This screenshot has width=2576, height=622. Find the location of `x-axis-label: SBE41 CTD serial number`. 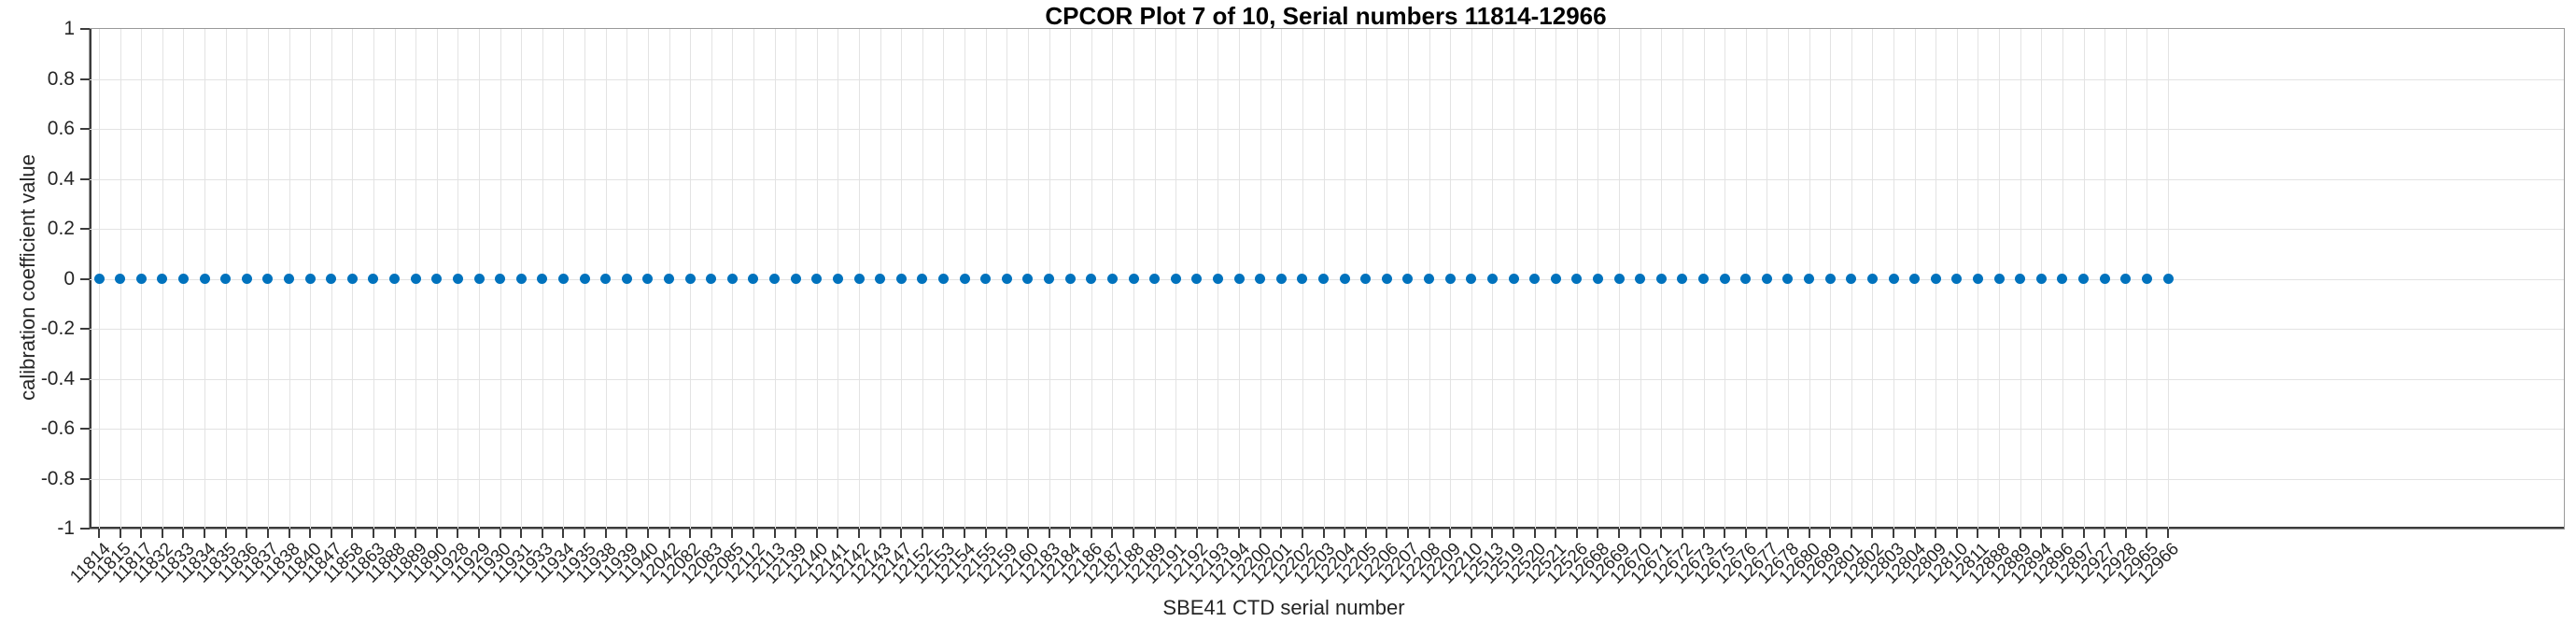

x-axis-label: SBE41 CTD serial number is located at coordinates (1283, 607).